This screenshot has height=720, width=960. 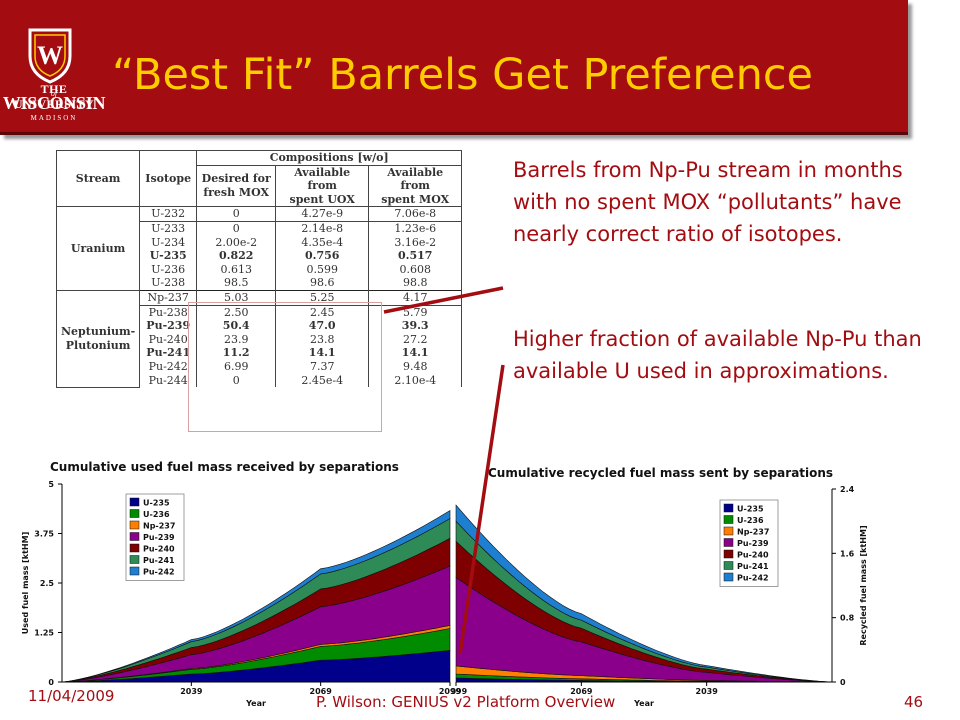 I want to click on value-cell: 39.3, so click(x=415, y=326).